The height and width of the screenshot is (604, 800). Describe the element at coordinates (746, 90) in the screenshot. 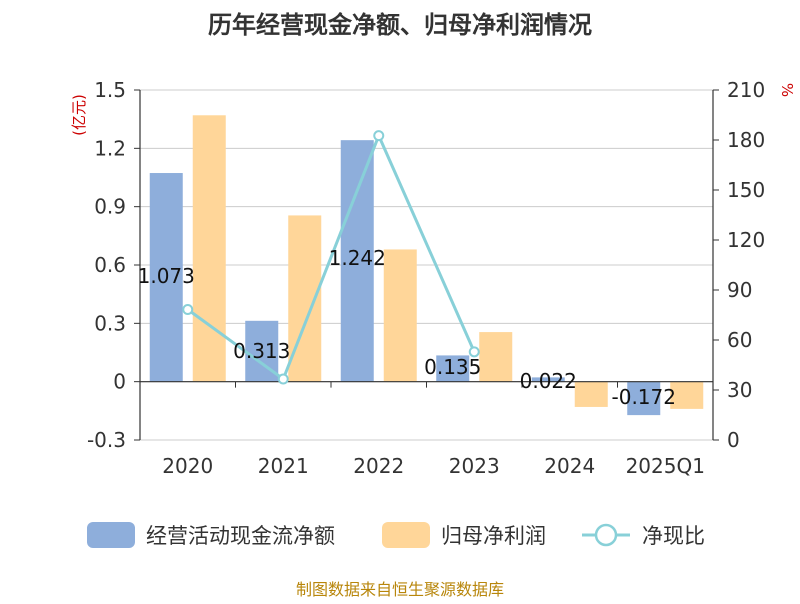

I see `right-tick-label: 210` at that location.